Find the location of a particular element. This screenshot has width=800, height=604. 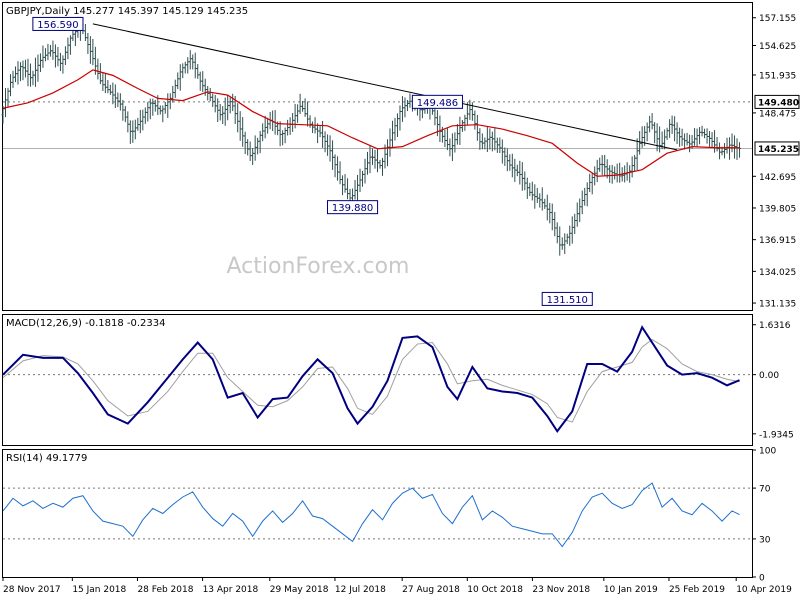

rsi-layer is located at coordinates (377, 515).